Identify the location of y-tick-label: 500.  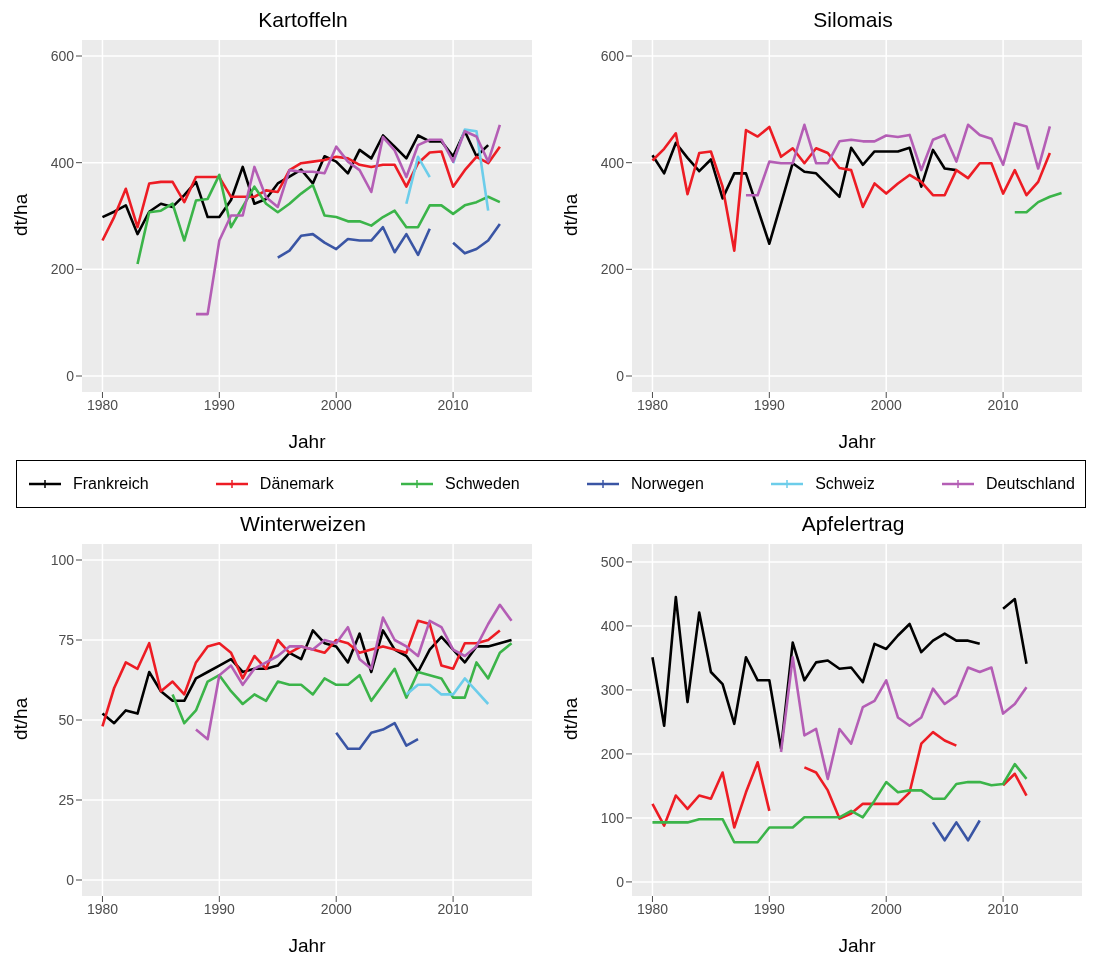
(612, 561).